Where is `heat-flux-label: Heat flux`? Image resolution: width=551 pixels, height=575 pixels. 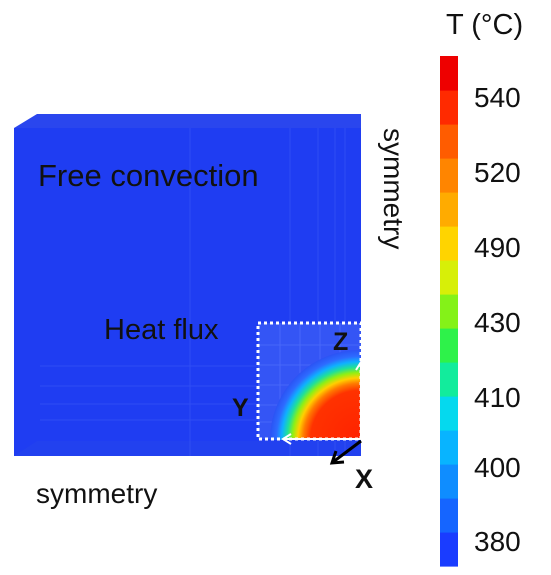
heat-flux-label: Heat flux is located at coordinates (161, 330).